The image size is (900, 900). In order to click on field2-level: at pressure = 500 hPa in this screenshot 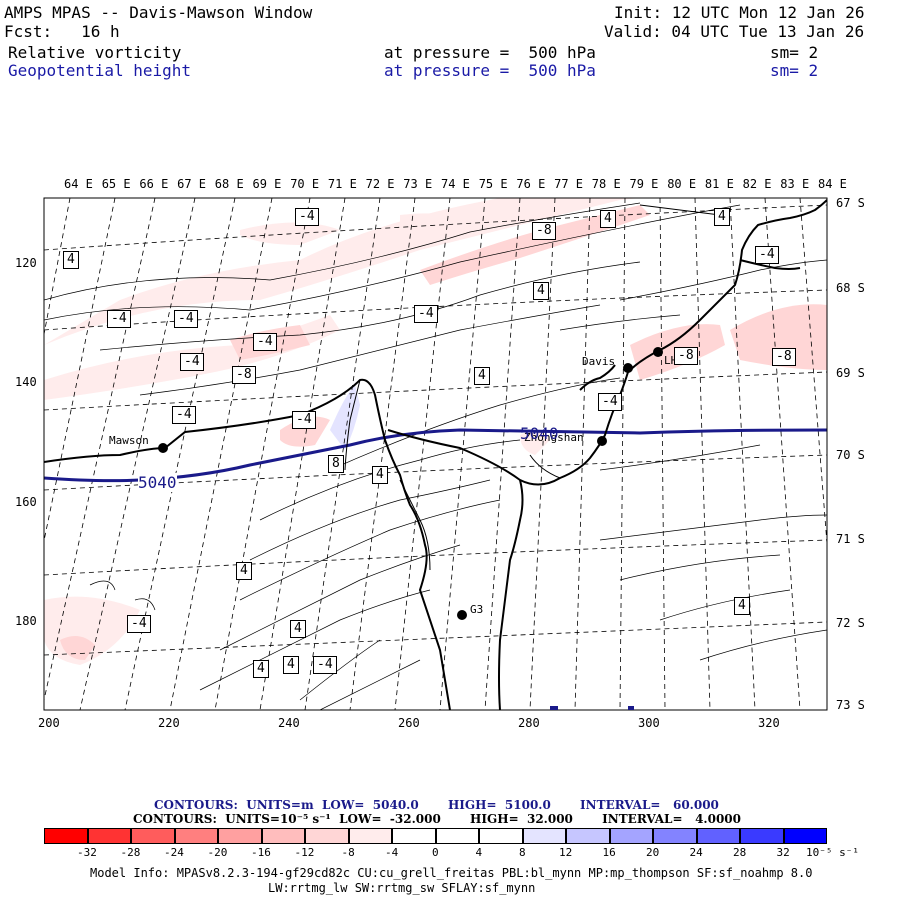, I will do `click(490, 70)`.